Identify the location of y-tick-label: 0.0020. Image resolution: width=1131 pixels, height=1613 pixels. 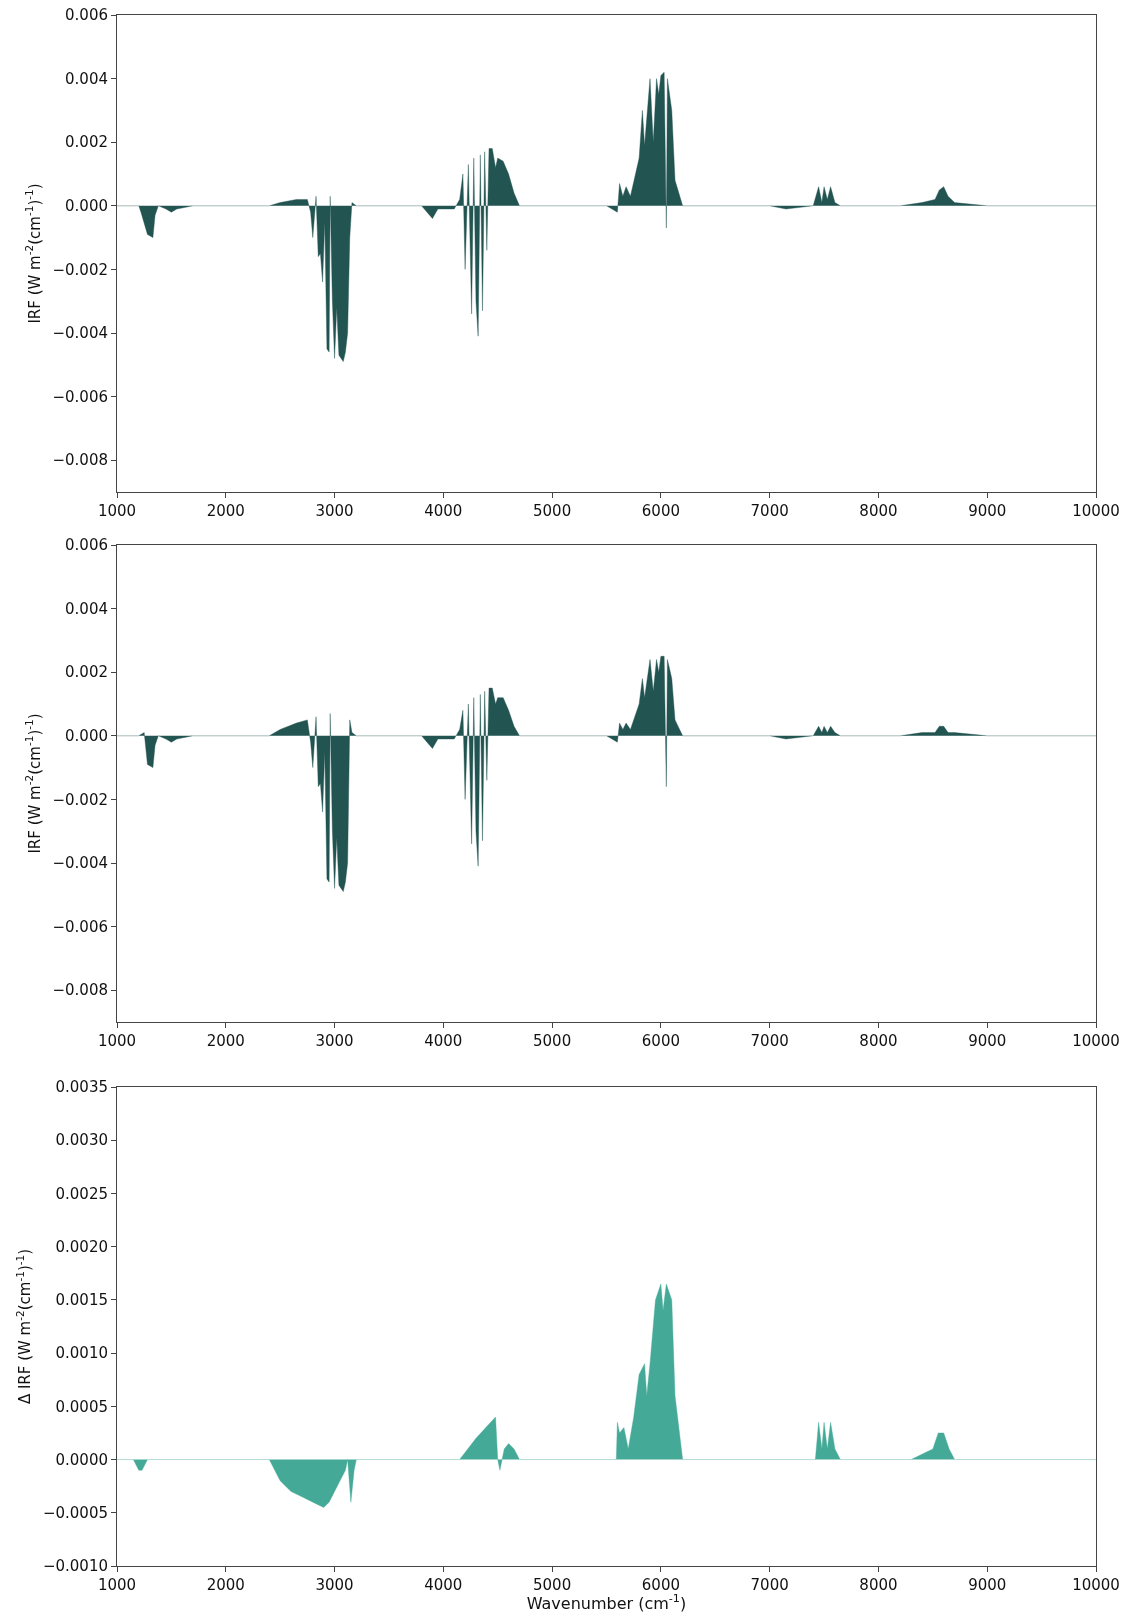
(81, 1246).